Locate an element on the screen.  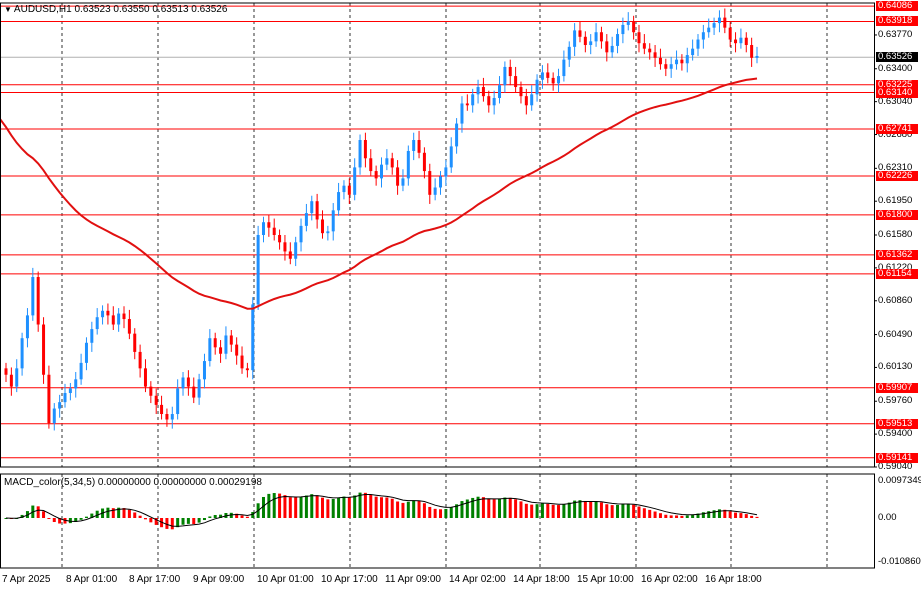
time-axis-label: 9 Apr 09:00 is located at coordinates (219, 579).